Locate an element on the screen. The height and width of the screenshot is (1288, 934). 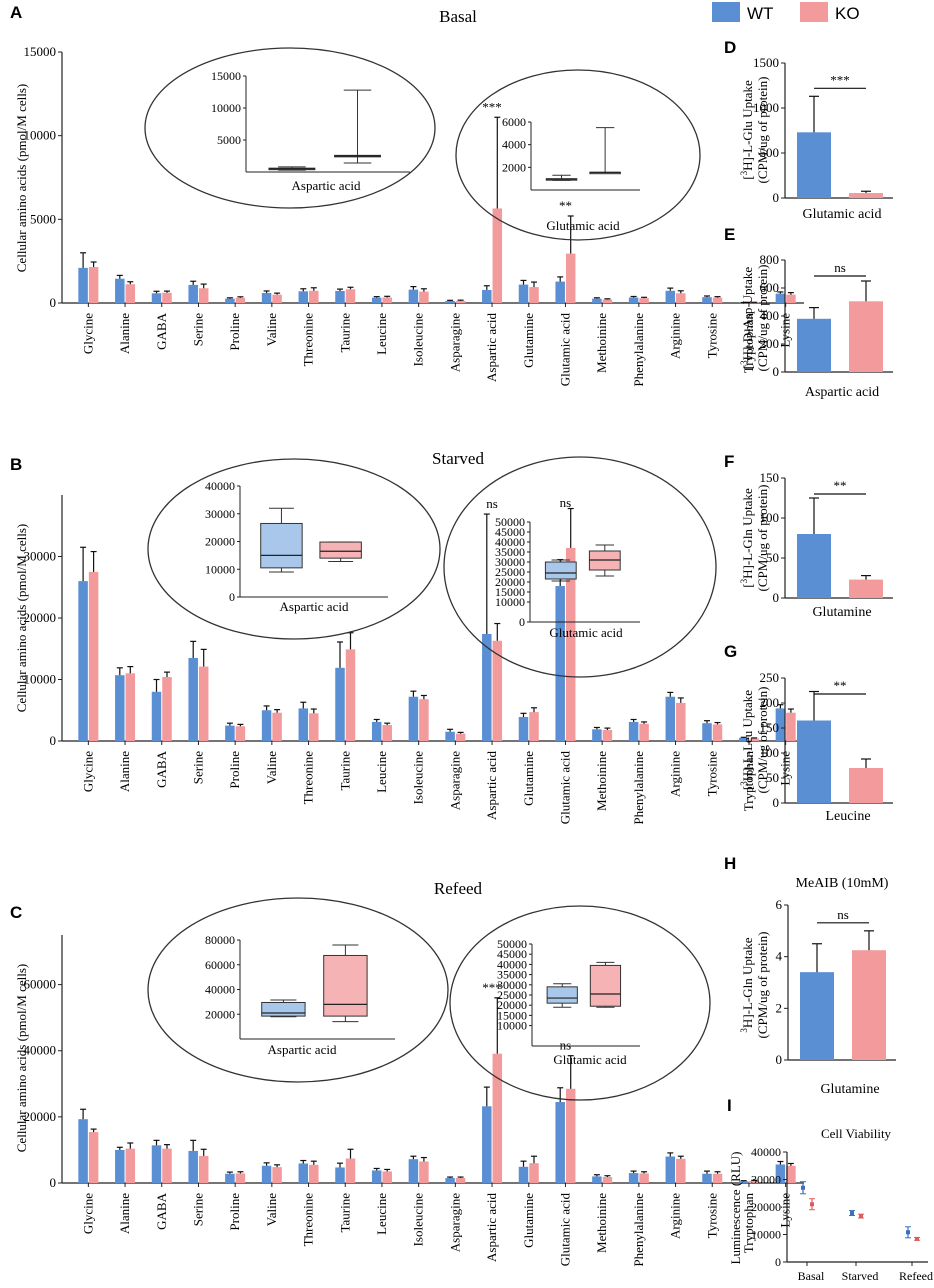
x-tick-label: Taurine is located at coordinates (344, 333).